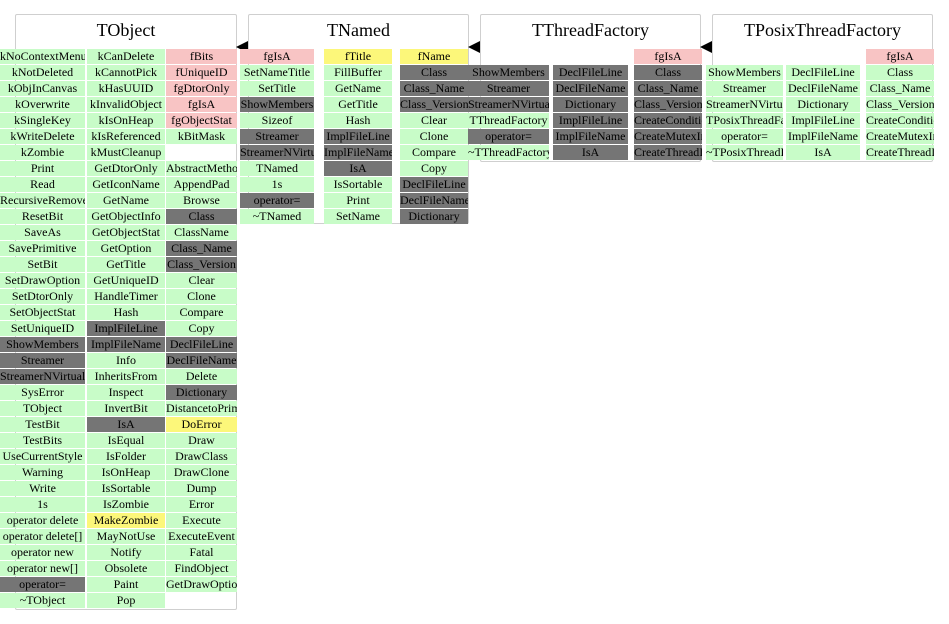 The height and width of the screenshot is (624, 949). What do you see at coordinates (201, 56) in the screenshot?
I see `member-cell: fBits` at bounding box center [201, 56].